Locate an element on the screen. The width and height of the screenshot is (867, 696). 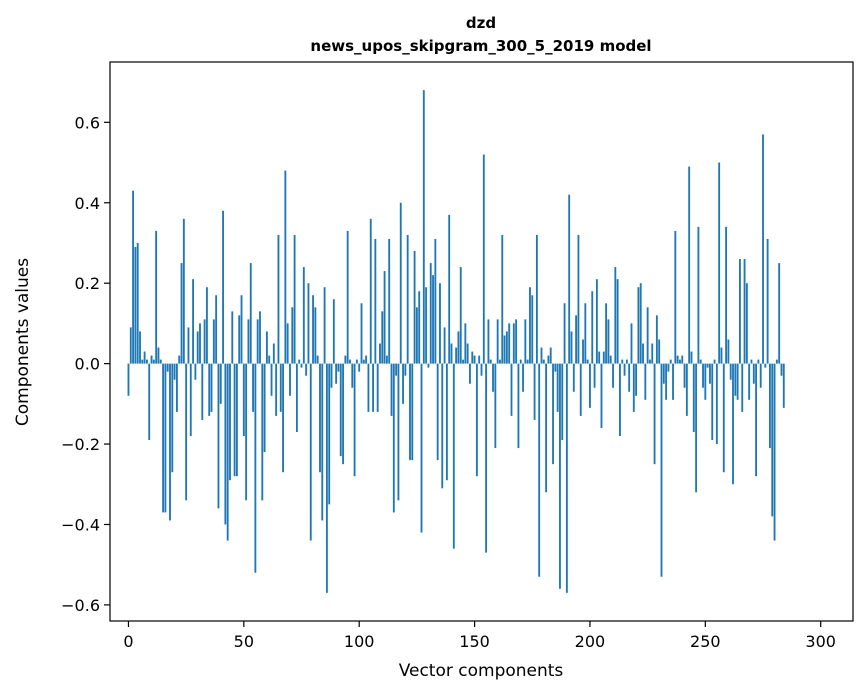
x-tick-label: 250 is located at coordinates (705, 641).